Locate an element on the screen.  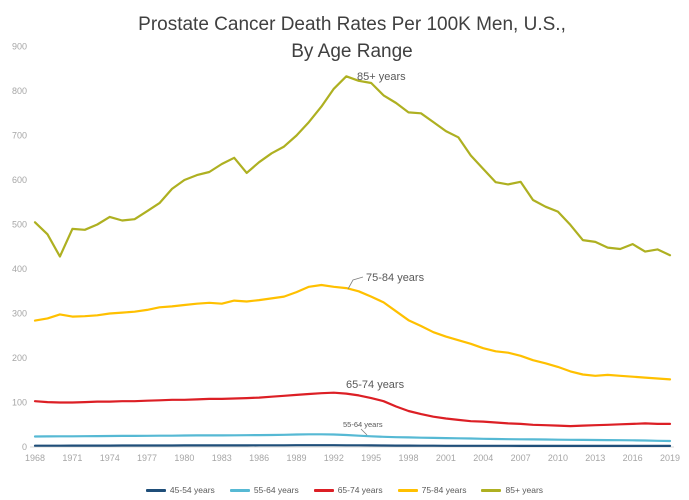
x-tick-label-1980: 1980 is located at coordinates (184, 458).